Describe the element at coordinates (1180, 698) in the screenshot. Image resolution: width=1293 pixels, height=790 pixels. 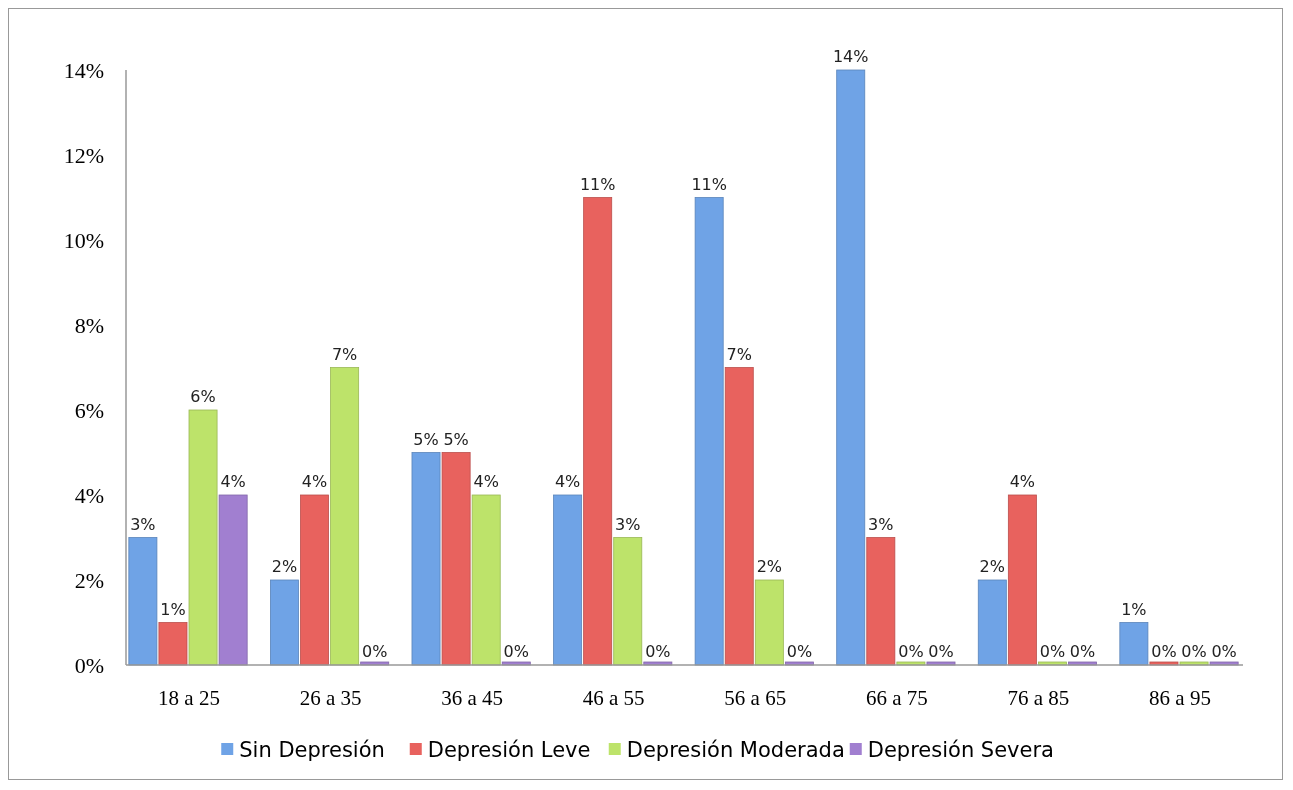
I see `x-tick-label: 86 a 95` at that location.